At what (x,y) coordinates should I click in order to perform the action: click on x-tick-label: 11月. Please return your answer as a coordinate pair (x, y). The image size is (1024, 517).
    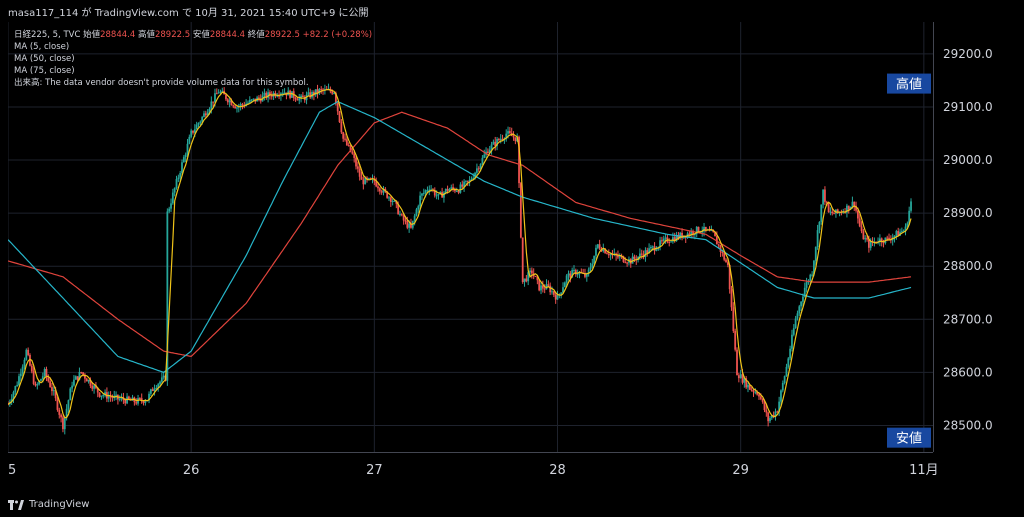
    Looking at the image, I should click on (924, 470).